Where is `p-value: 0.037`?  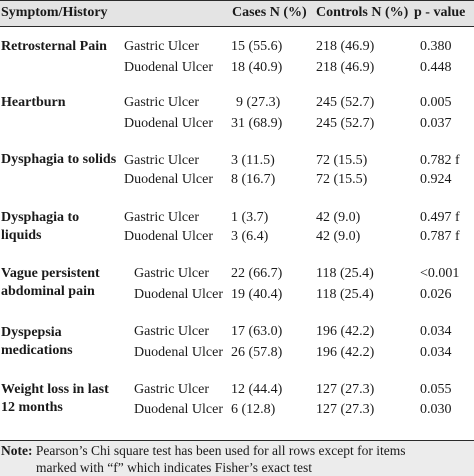
p-value: 0.037 is located at coordinates (436, 123).